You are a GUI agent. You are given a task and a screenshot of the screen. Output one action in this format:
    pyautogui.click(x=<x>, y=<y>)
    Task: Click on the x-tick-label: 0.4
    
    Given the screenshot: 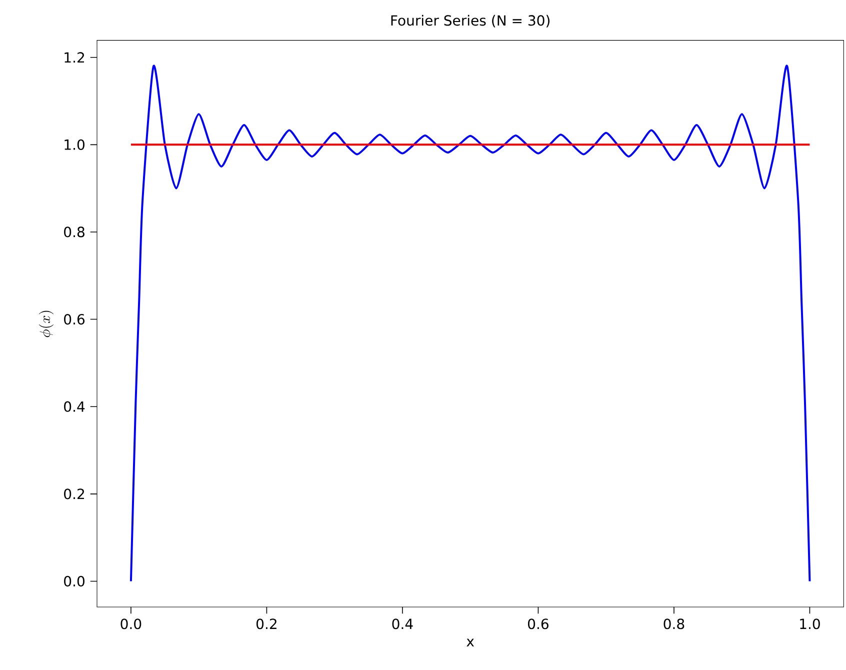 What is the action you would take?
    pyautogui.click(x=402, y=624)
    